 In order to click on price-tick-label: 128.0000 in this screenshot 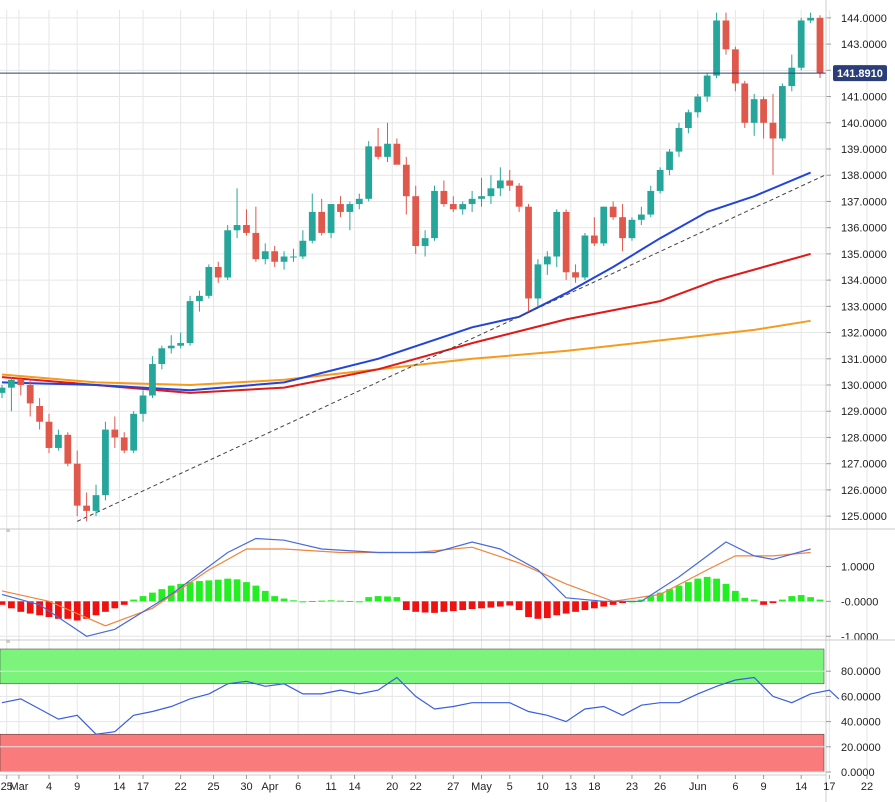, I will do `click(864, 438)`.